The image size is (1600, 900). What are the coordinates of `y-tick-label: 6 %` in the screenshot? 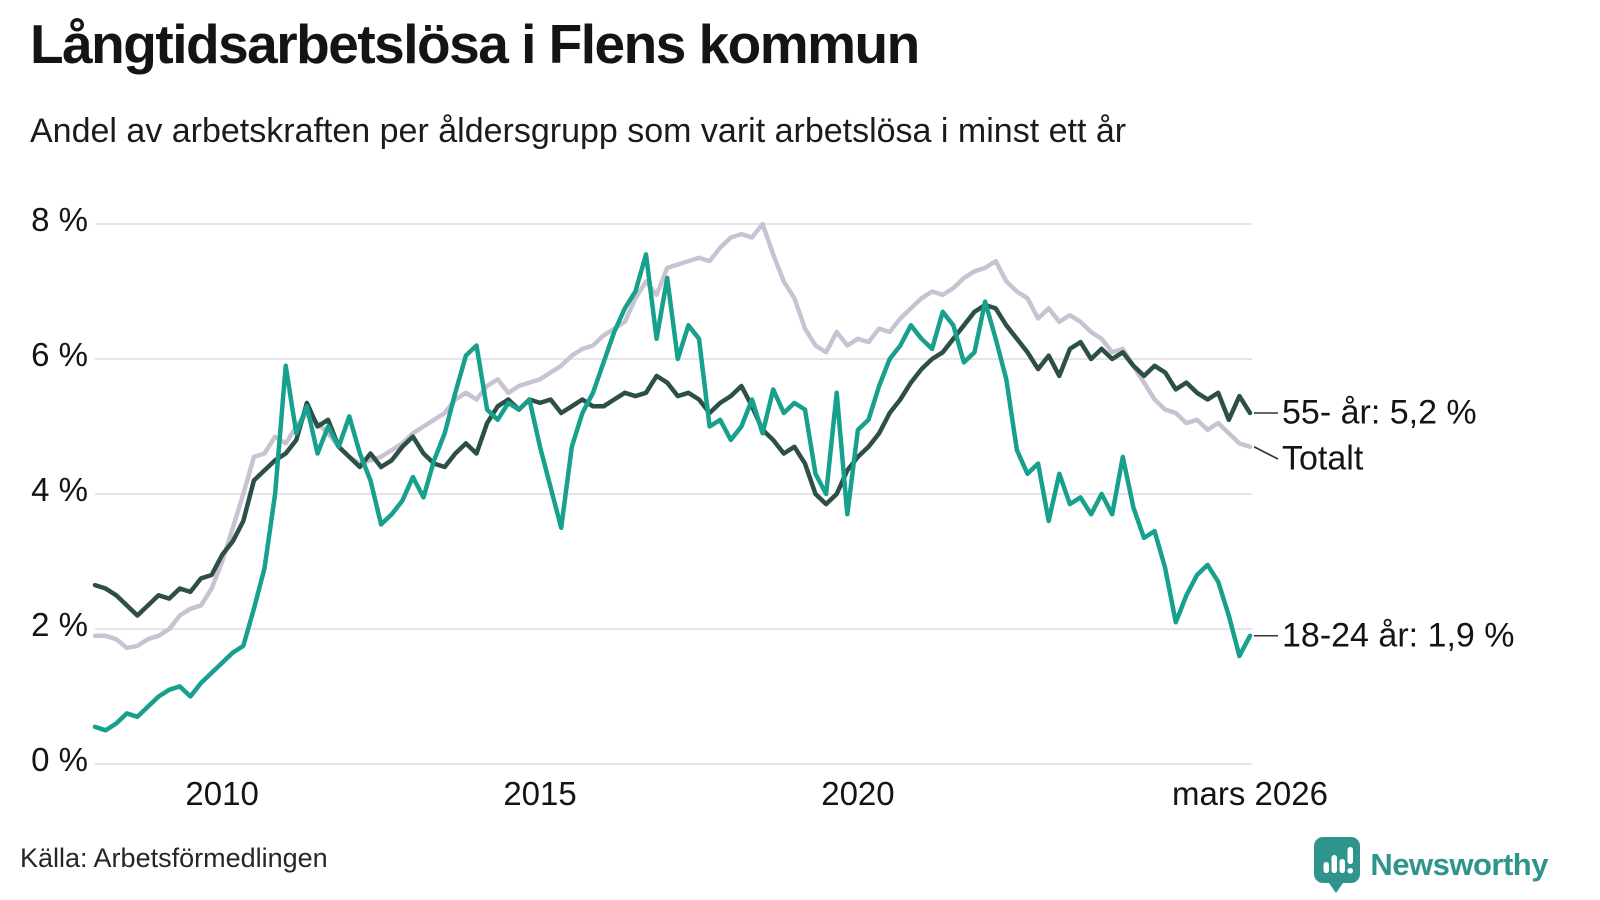 It's located at (59, 354).